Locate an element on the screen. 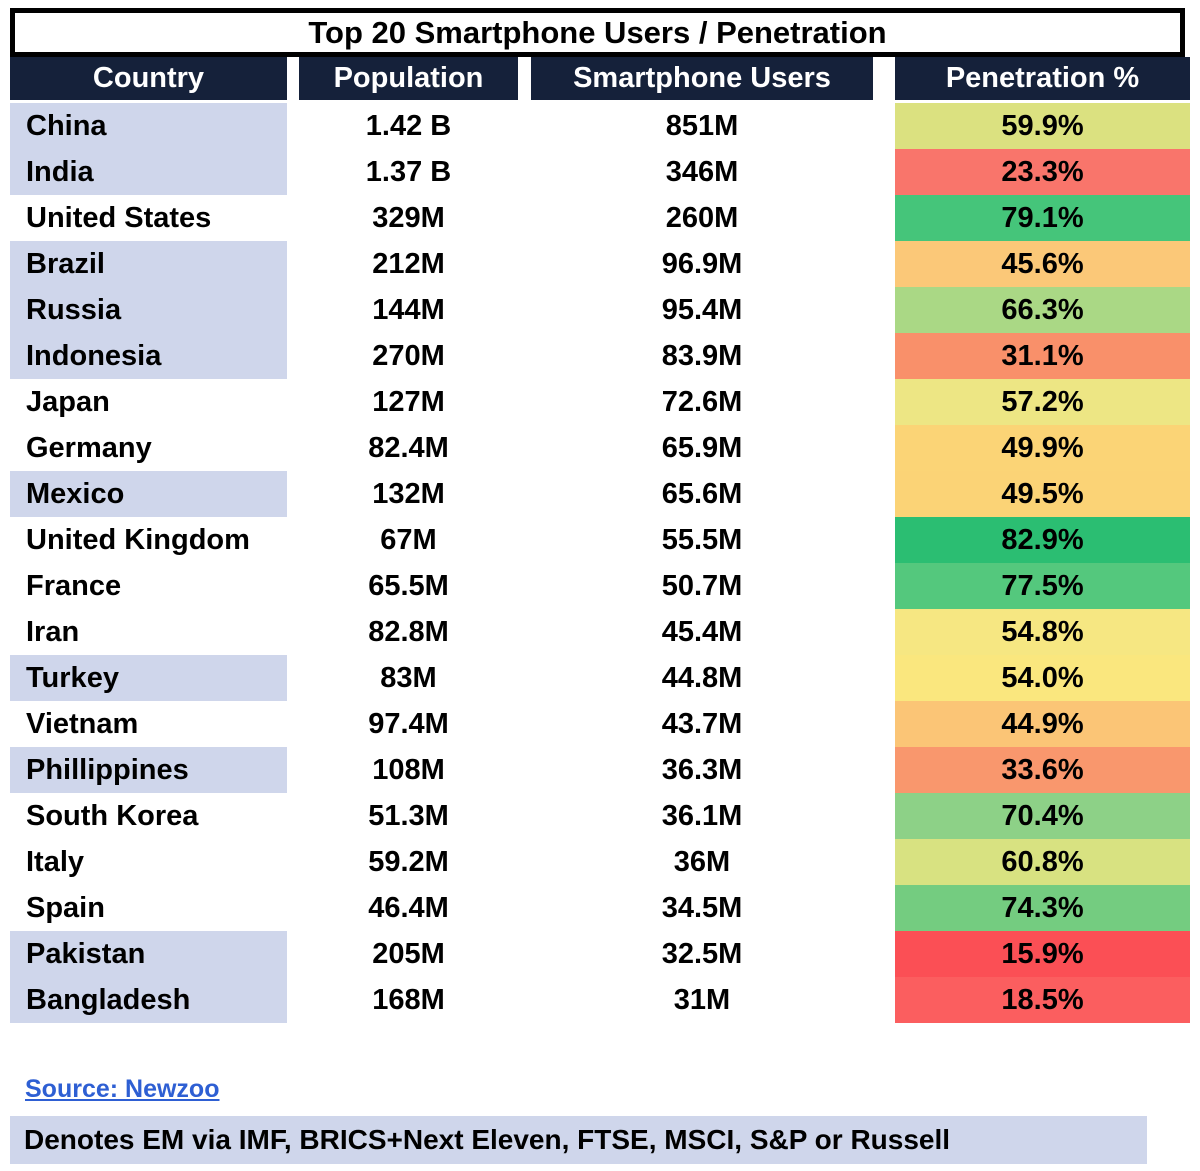 This screenshot has width=1200, height=1171. users-cell: 43.7M is located at coordinates (713, 724).